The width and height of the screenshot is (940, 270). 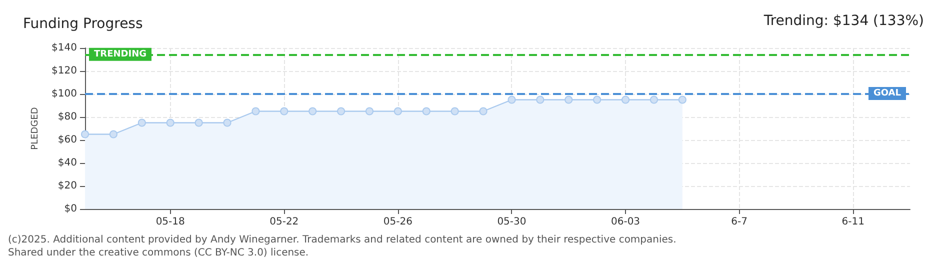 What do you see at coordinates (67, 186) in the screenshot?
I see `y-tick-label: $20` at bounding box center [67, 186].